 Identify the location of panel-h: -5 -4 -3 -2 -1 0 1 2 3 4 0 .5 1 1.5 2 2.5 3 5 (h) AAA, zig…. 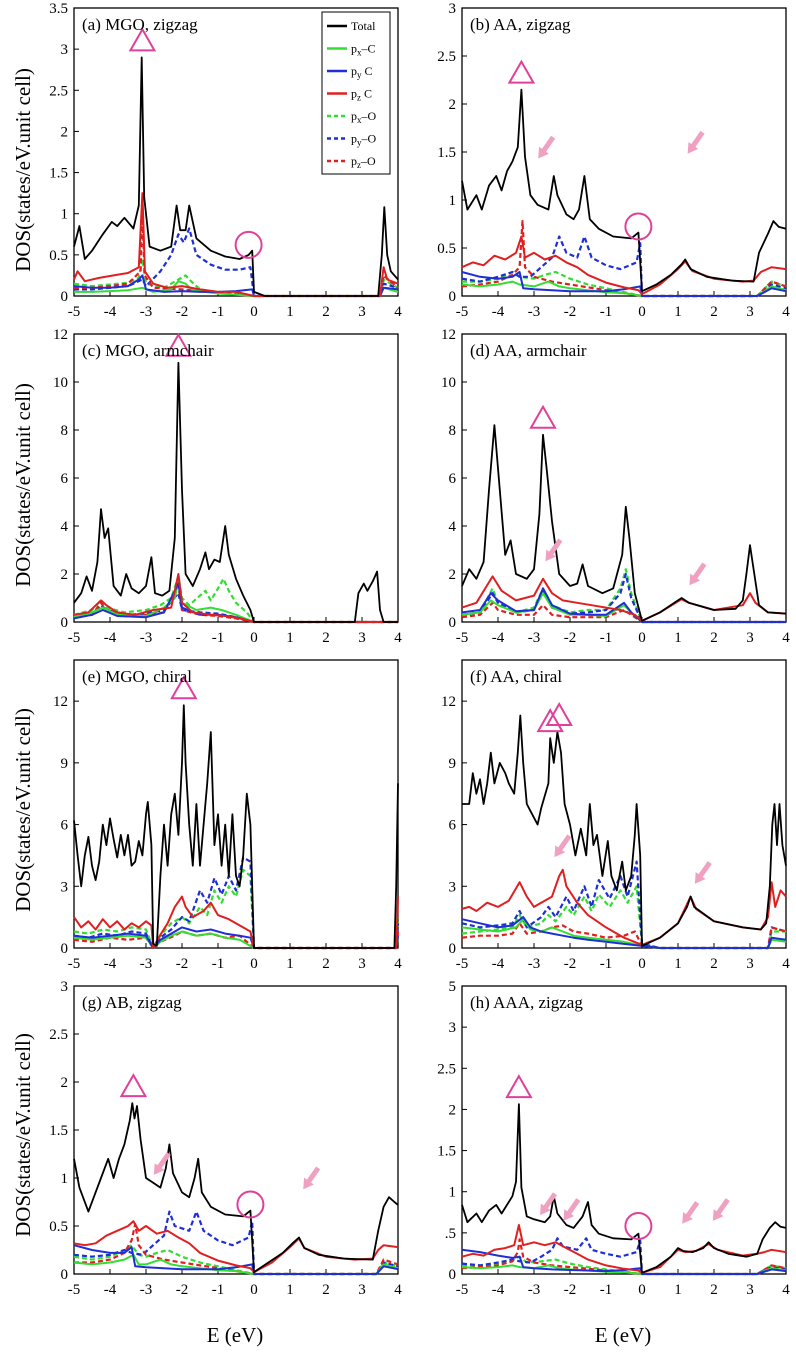
(613, 1138).